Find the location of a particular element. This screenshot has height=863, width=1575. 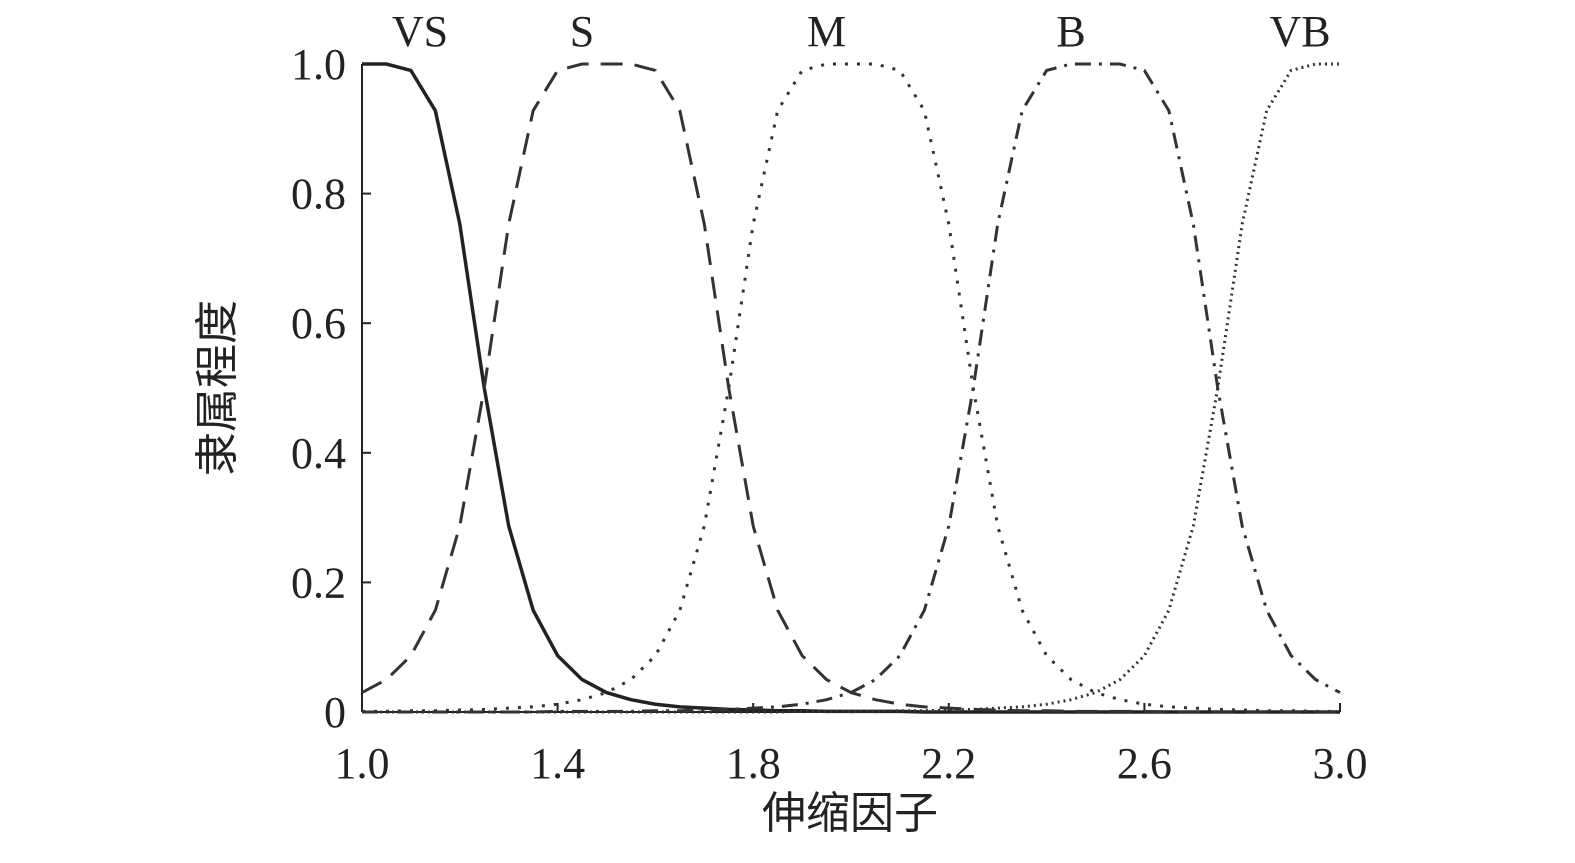

x-tick-label: 1.4 is located at coordinates (557, 763).